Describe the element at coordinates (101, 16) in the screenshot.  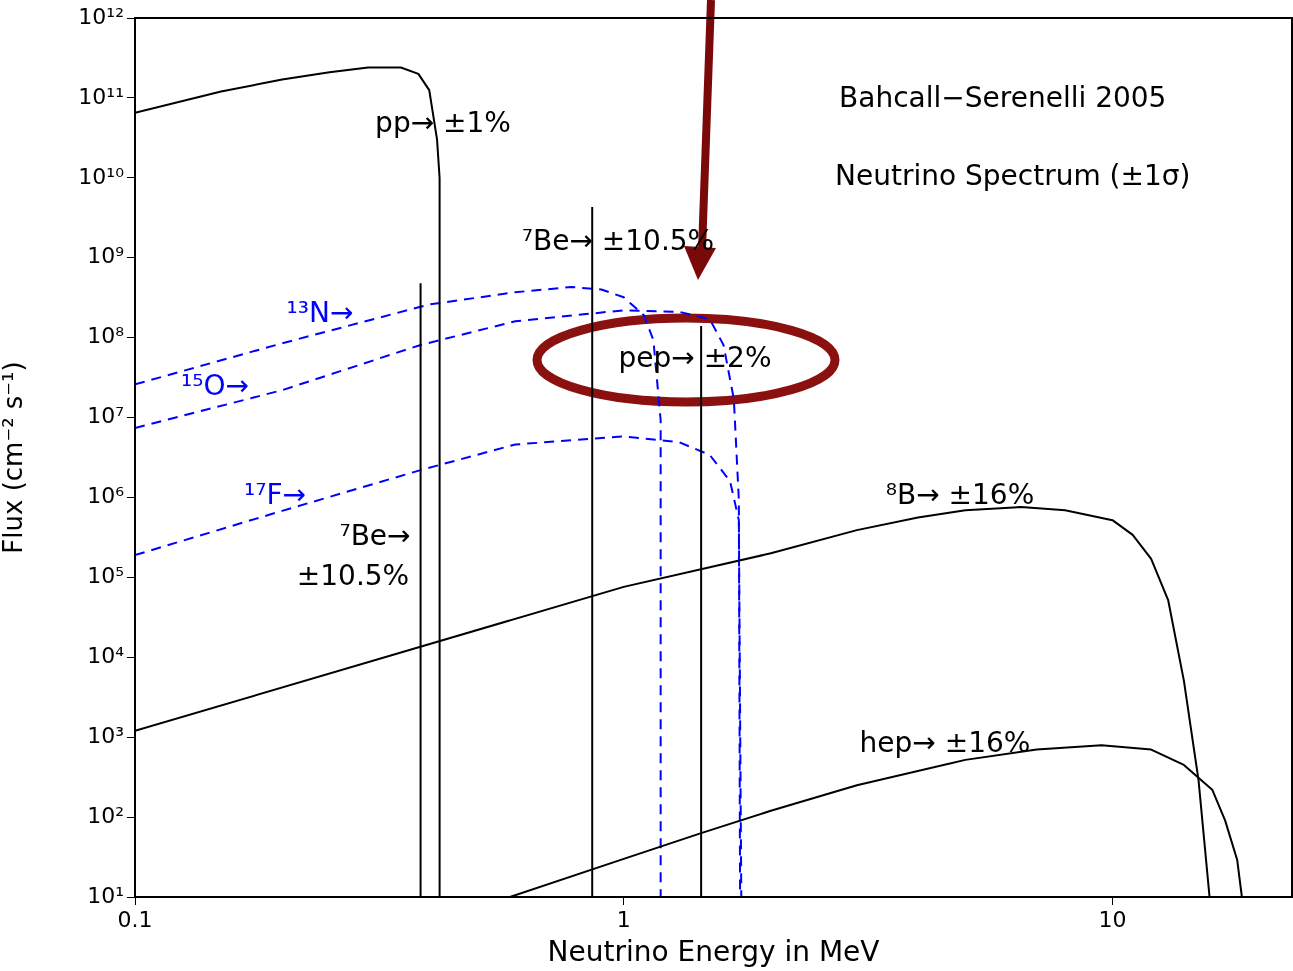
I see `y-tick-label: 10¹²` at that location.